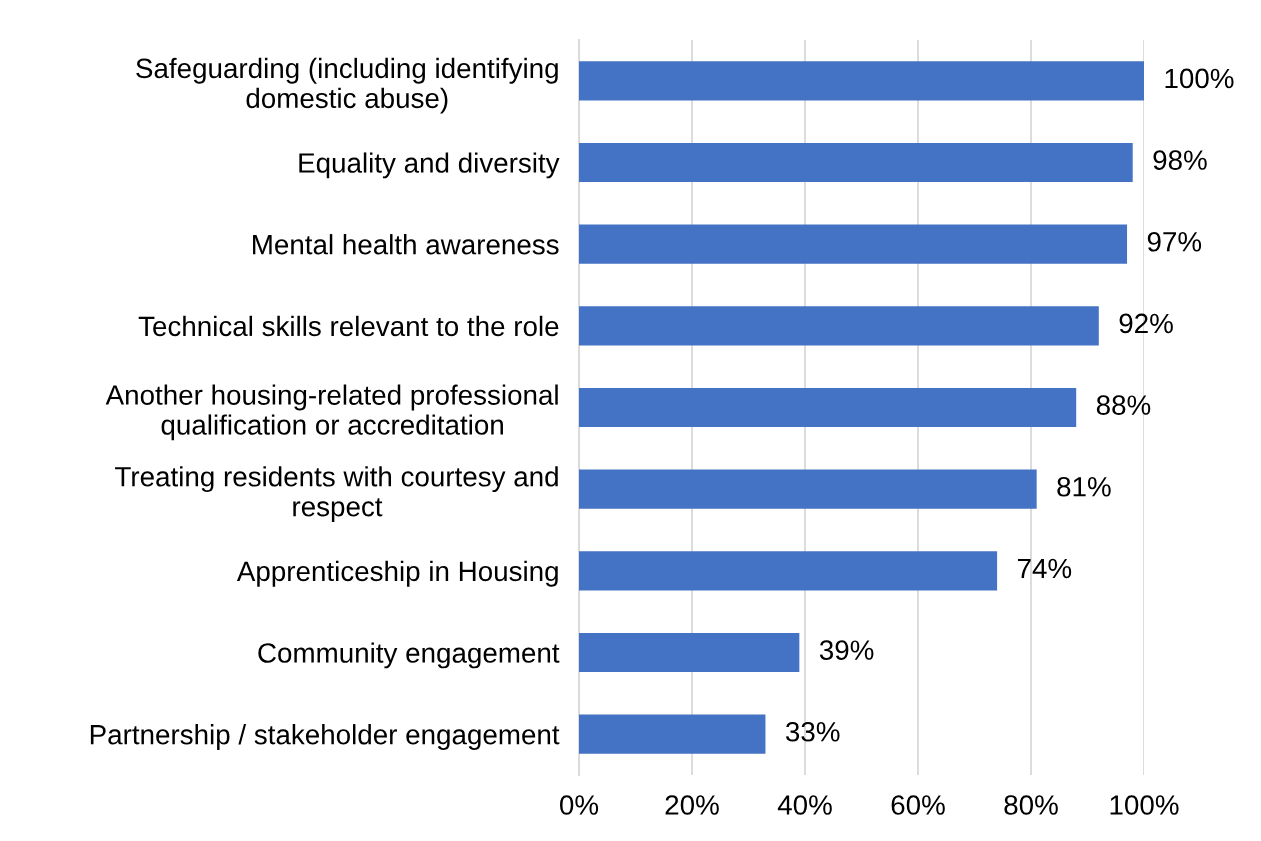 This screenshot has width=1261, height=841. I want to click on data-label: 100%, so click(1199, 78).